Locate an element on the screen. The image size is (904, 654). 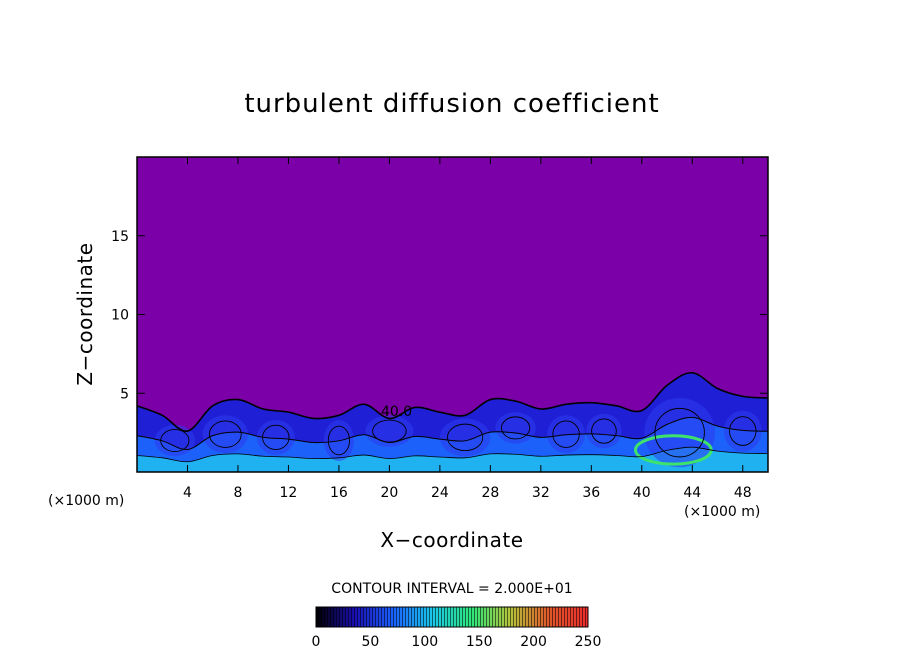
contour-label: 40.0 is located at coordinates (396, 412).